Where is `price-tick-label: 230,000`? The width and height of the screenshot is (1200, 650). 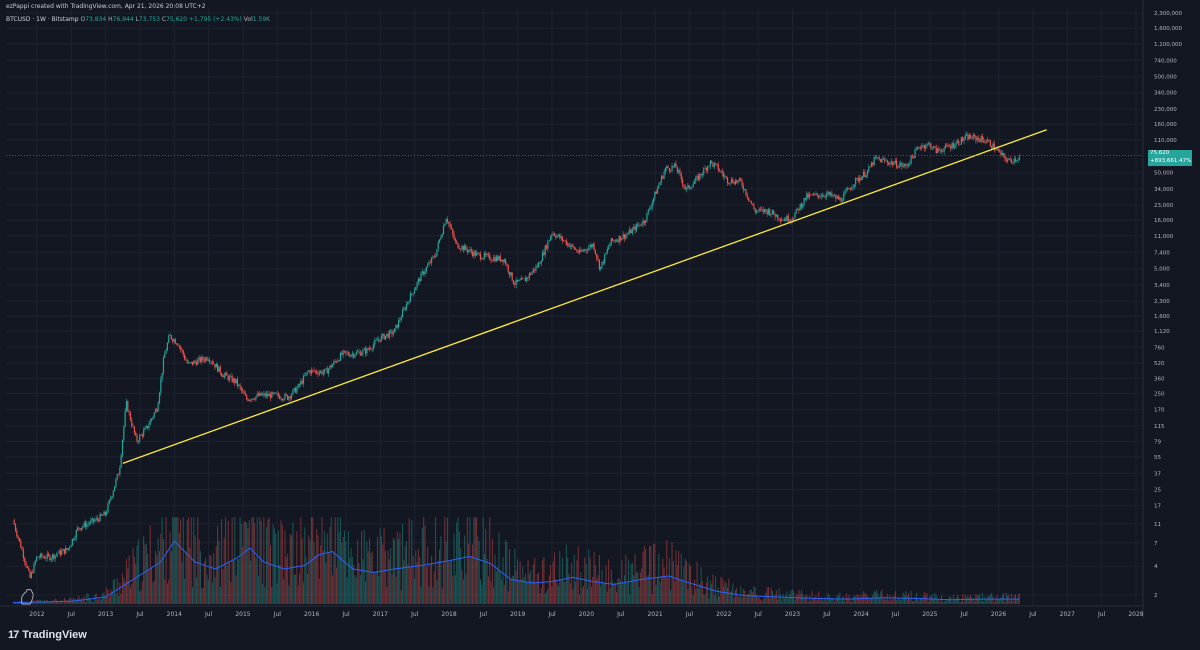
price-tick-label: 230,000 is located at coordinates (1165, 110).